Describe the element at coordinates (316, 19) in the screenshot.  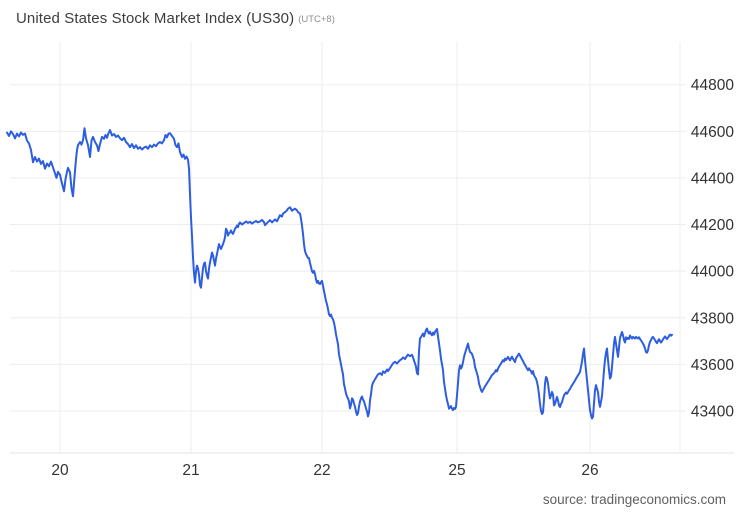
I see `chart-timezone-label: (UTC+8)` at that location.